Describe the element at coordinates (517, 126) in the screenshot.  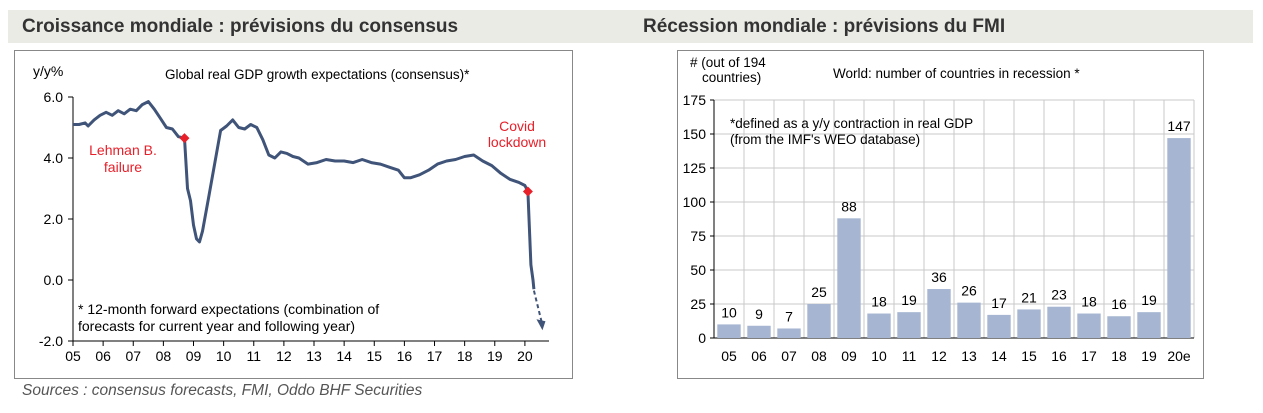
I see `covid-annotation-line1: Covid` at that location.